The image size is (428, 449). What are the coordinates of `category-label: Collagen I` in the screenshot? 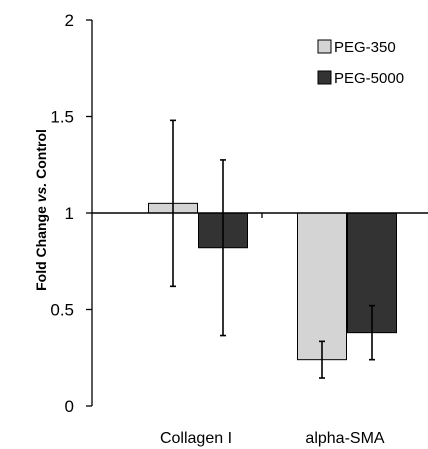 It's located at (196, 438).